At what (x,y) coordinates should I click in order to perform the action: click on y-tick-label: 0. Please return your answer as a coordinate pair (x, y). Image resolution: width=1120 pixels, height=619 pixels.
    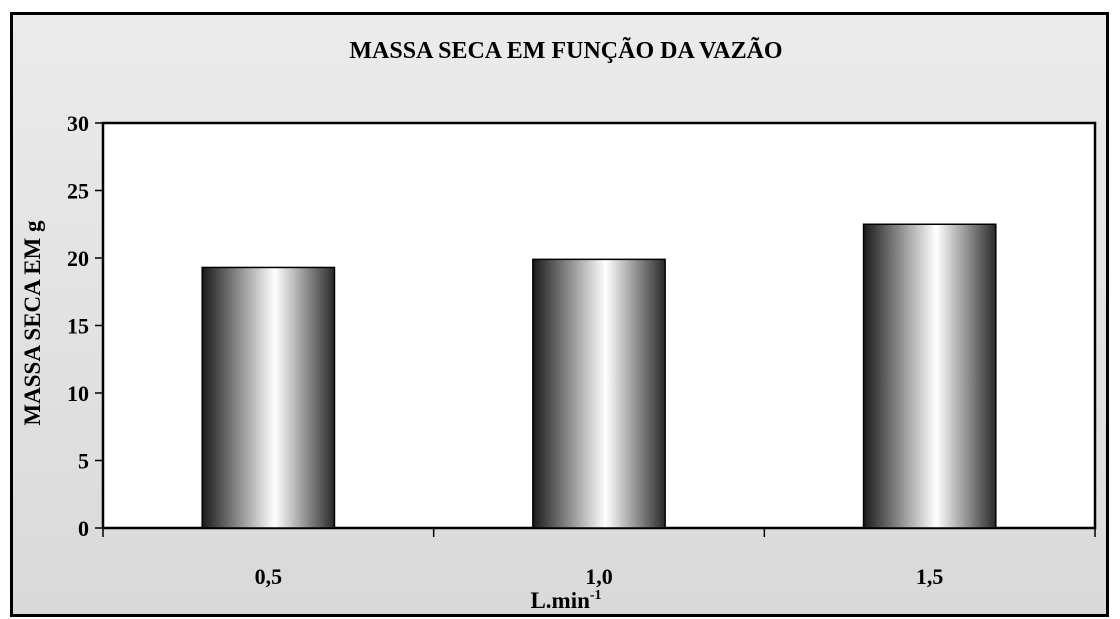
    Looking at the image, I should click on (83, 528).